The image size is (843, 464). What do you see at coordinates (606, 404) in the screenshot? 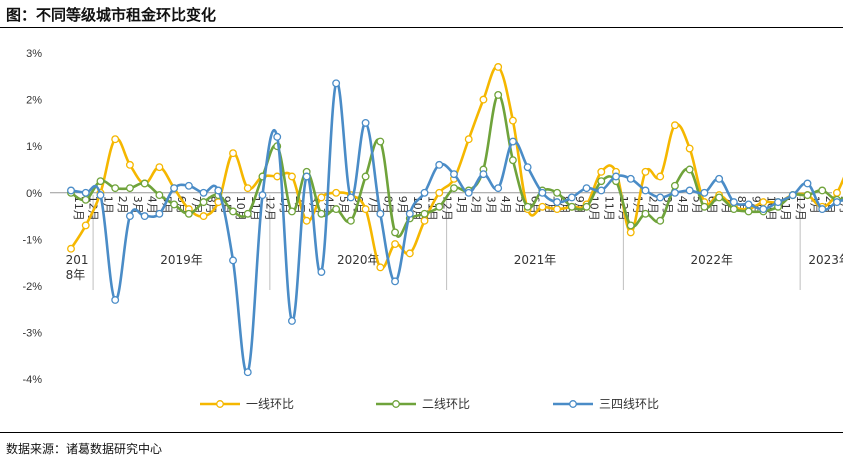
I see `legend-item: 三四线环比` at bounding box center [606, 404].